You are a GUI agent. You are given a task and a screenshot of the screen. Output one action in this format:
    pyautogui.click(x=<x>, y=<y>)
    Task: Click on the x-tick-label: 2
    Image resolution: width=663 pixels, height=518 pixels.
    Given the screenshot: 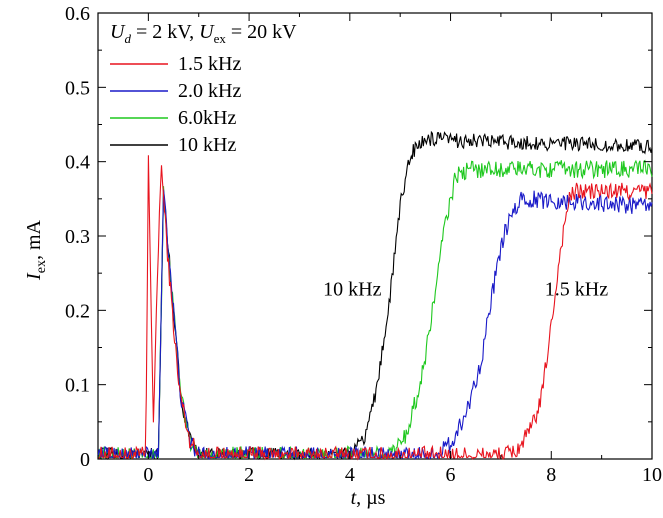 What is the action you would take?
    pyautogui.click(x=249, y=475)
    